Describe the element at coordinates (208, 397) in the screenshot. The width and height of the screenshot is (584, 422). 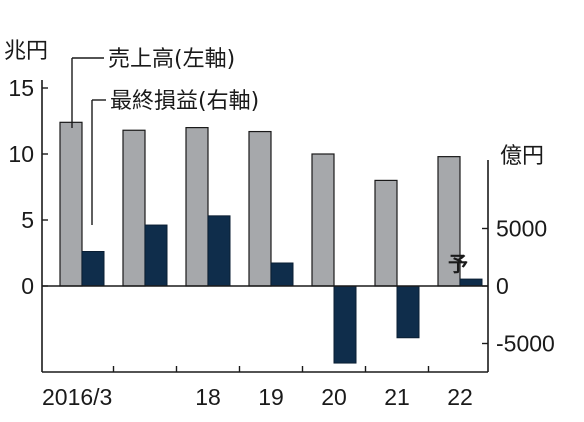
I see `x-tick-label-2: 18` at that location.